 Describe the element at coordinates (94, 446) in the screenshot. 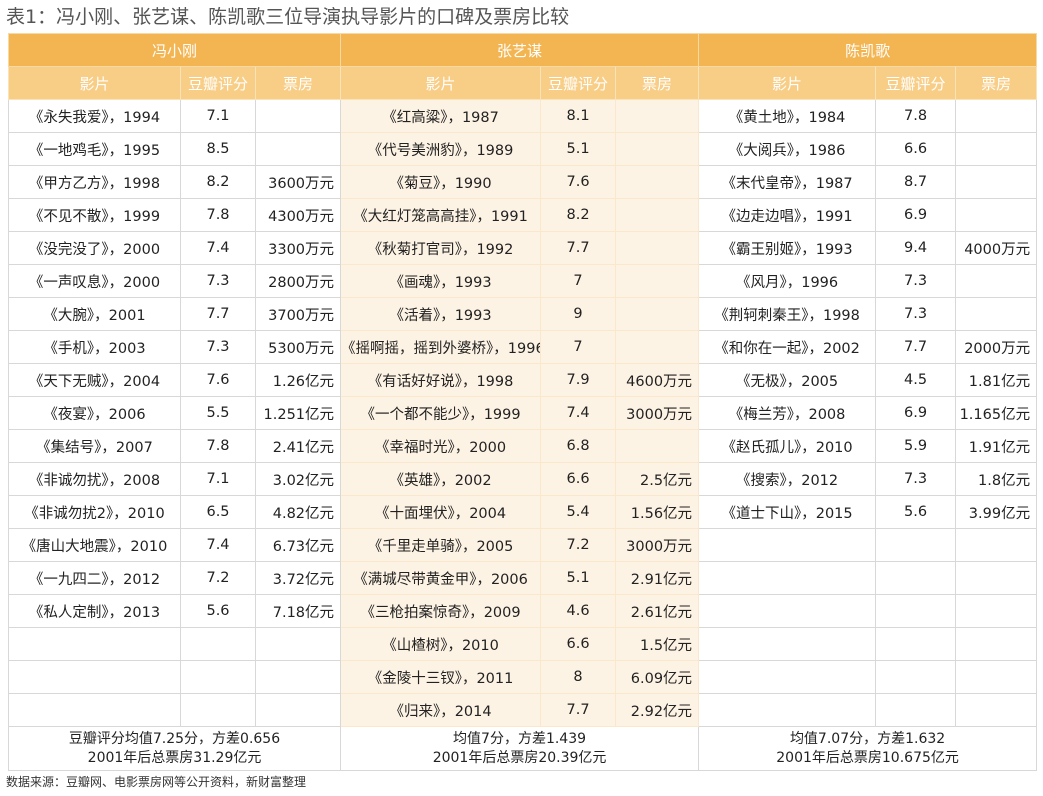

I see `film-cell: 《集结号》，2007` at that location.